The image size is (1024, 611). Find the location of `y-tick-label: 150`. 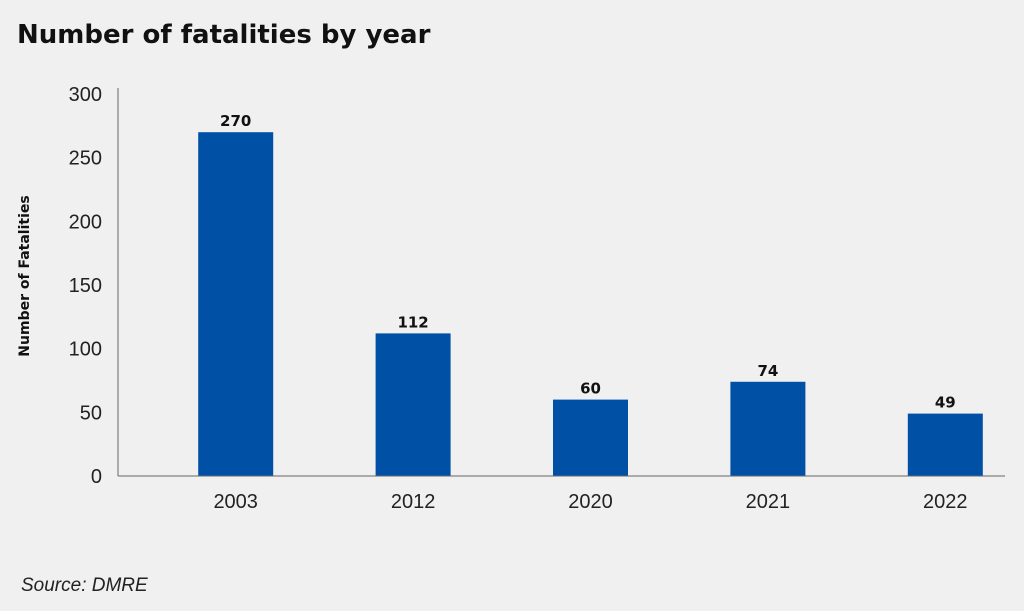

y-tick-label: 150 is located at coordinates (85, 286).